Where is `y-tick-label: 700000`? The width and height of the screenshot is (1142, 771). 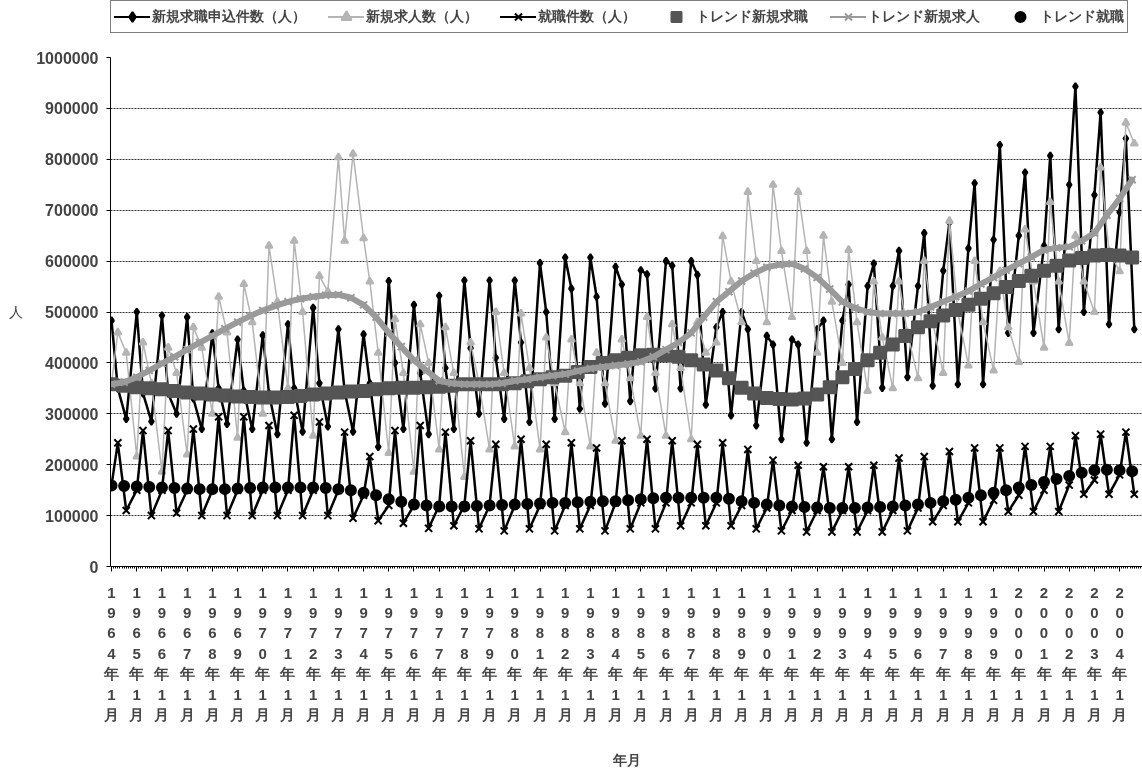 y-tick-label: 700000 is located at coordinates (72, 211).